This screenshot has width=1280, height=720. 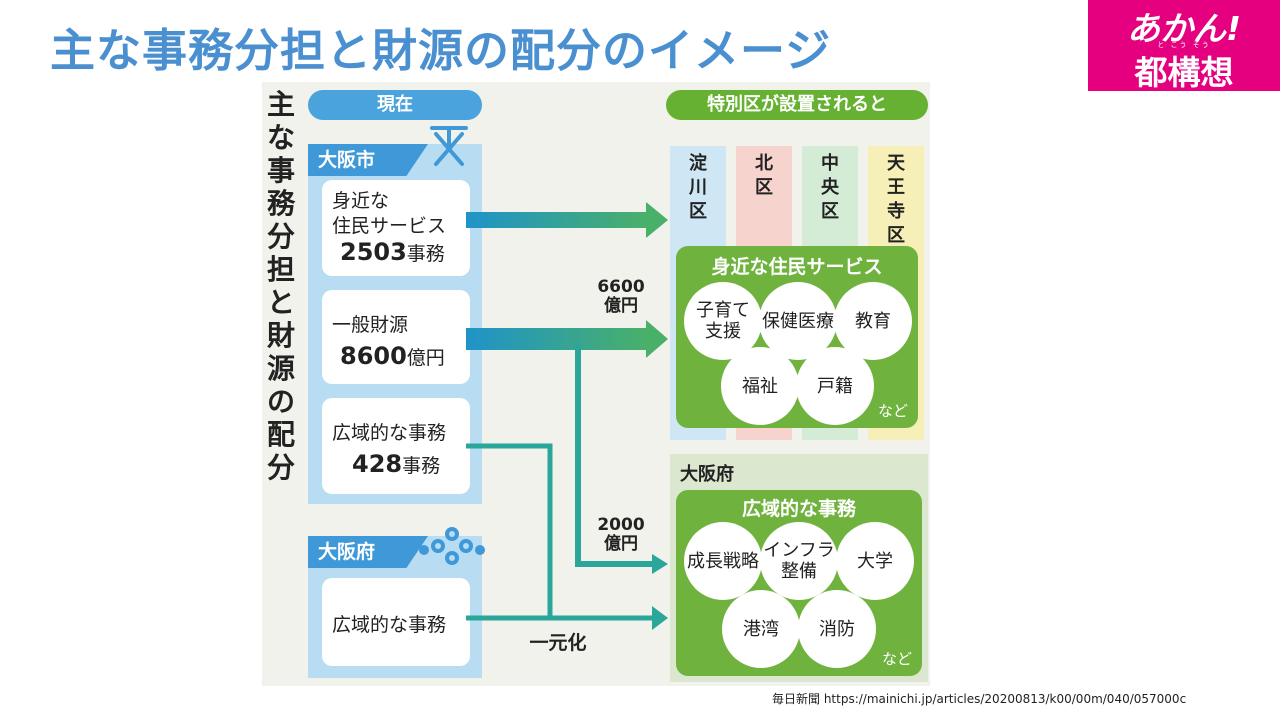 I want to click on ward-services-panel: 身近な住民サービス 子育て 支援 保健医療 教育 福祉 戸籍 など, so click(x=797, y=337).